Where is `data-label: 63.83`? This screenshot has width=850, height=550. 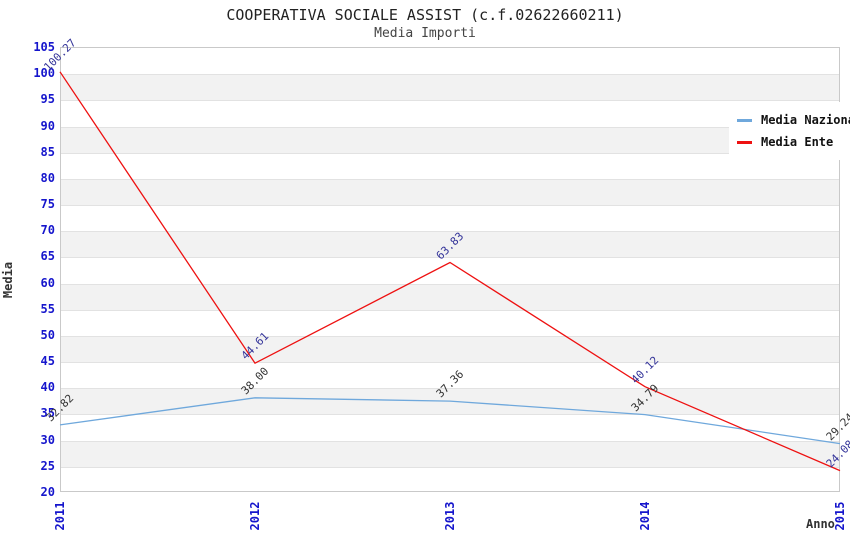 data-label: 63.83 is located at coordinates (450, 245).